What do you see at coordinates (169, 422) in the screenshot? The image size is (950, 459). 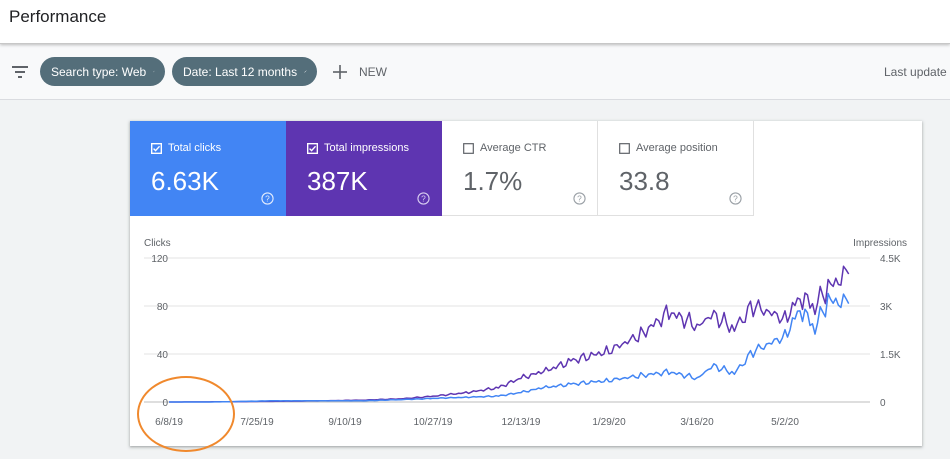 I see `x-tick-label: 6/8/19` at bounding box center [169, 422].